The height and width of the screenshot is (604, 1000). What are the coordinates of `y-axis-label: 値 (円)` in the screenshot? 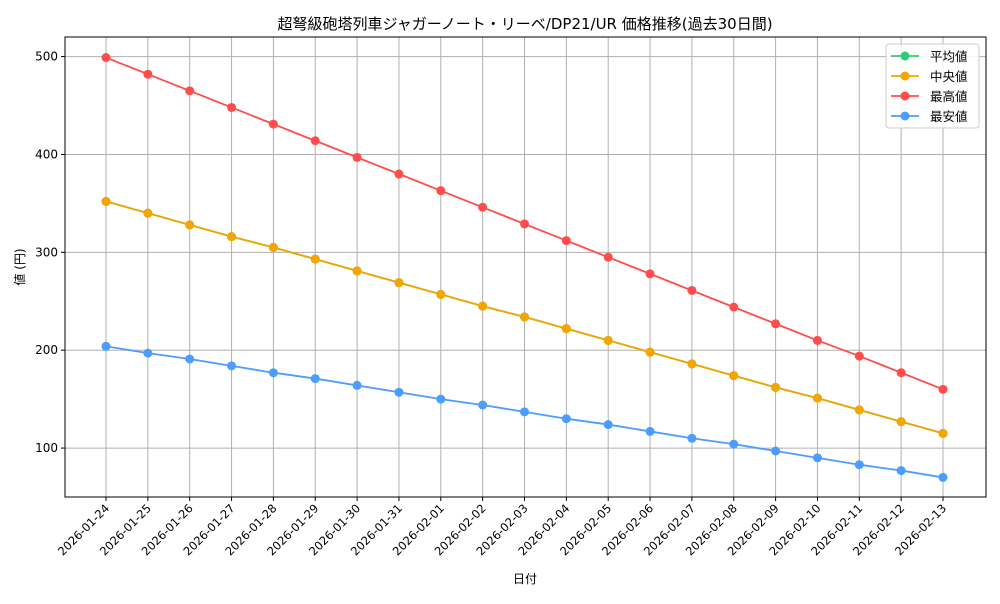 It's located at (19, 266).